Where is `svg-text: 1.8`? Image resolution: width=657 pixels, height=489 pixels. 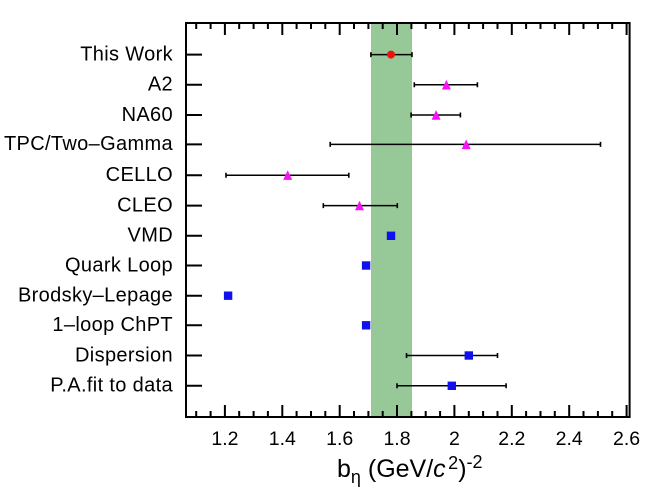 svg-text: 1.8 is located at coordinates (396, 439).